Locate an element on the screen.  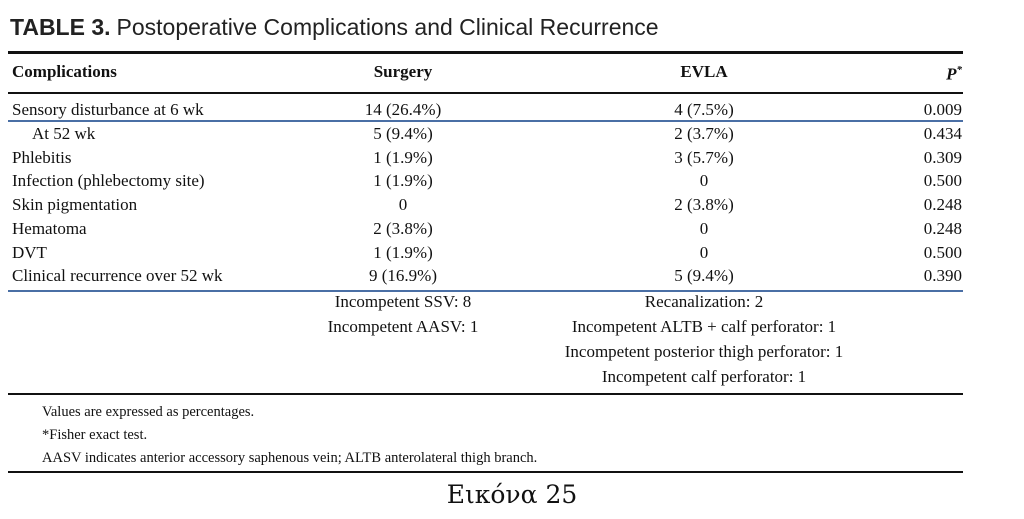
row-evla-value: 2 (3.7%) is located at coordinates (704, 133).